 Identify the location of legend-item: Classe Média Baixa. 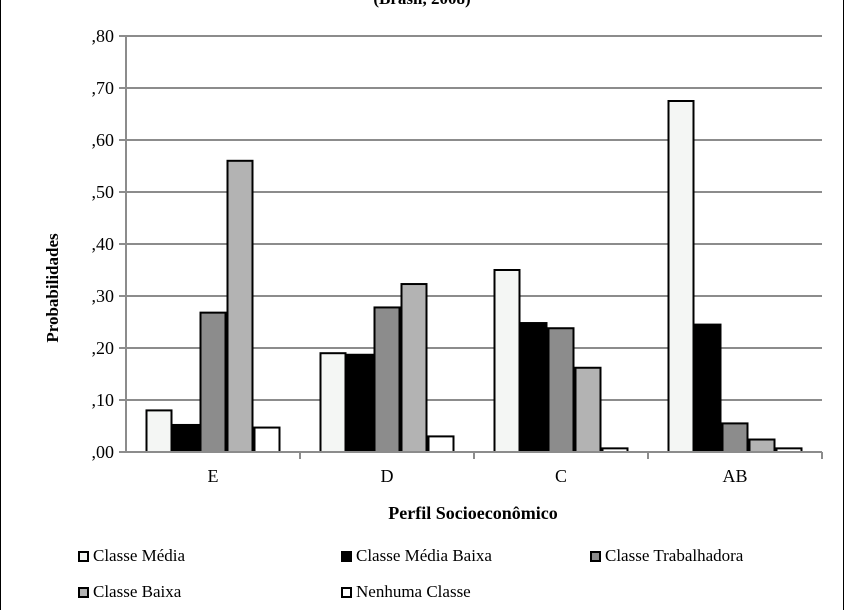
(416, 556).